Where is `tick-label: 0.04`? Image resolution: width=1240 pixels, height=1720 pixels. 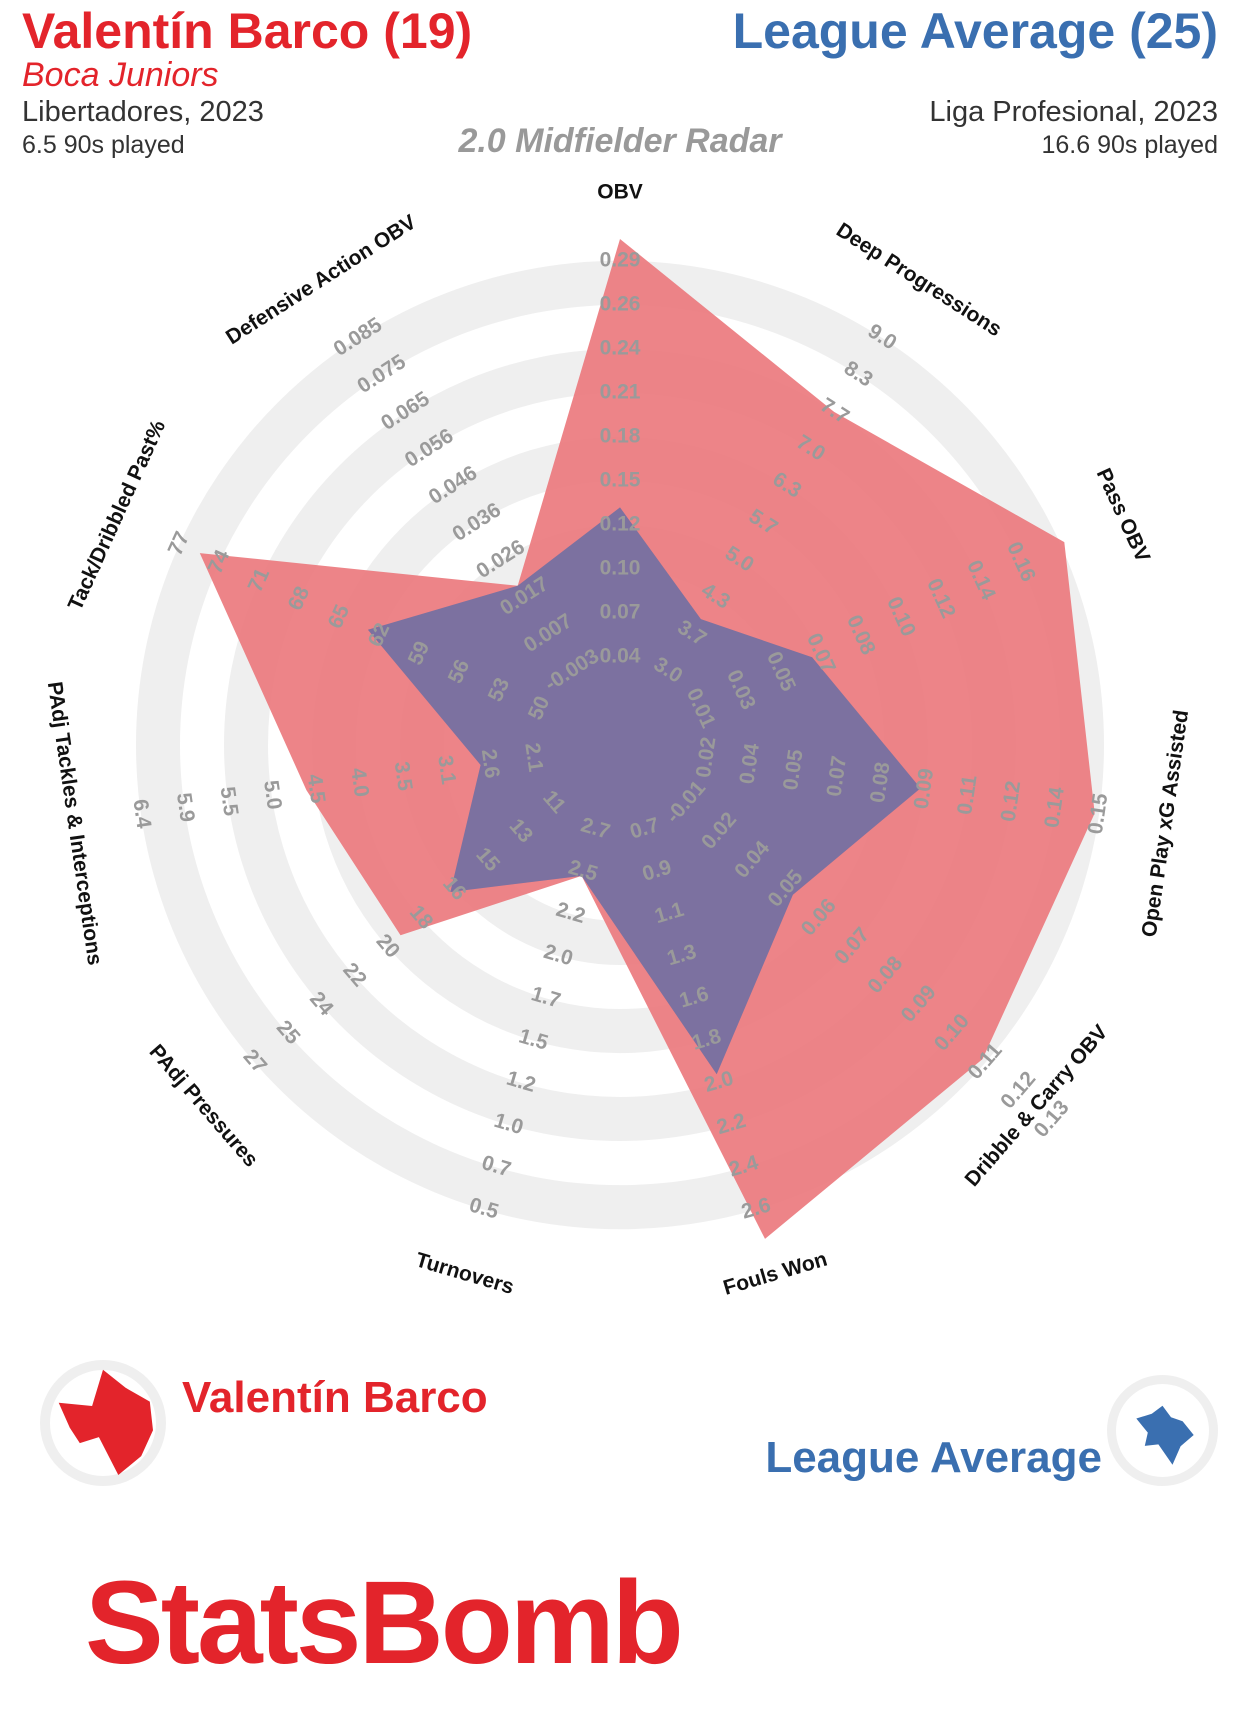
tick-label: 0.04 is located at coordinates (620, 656).